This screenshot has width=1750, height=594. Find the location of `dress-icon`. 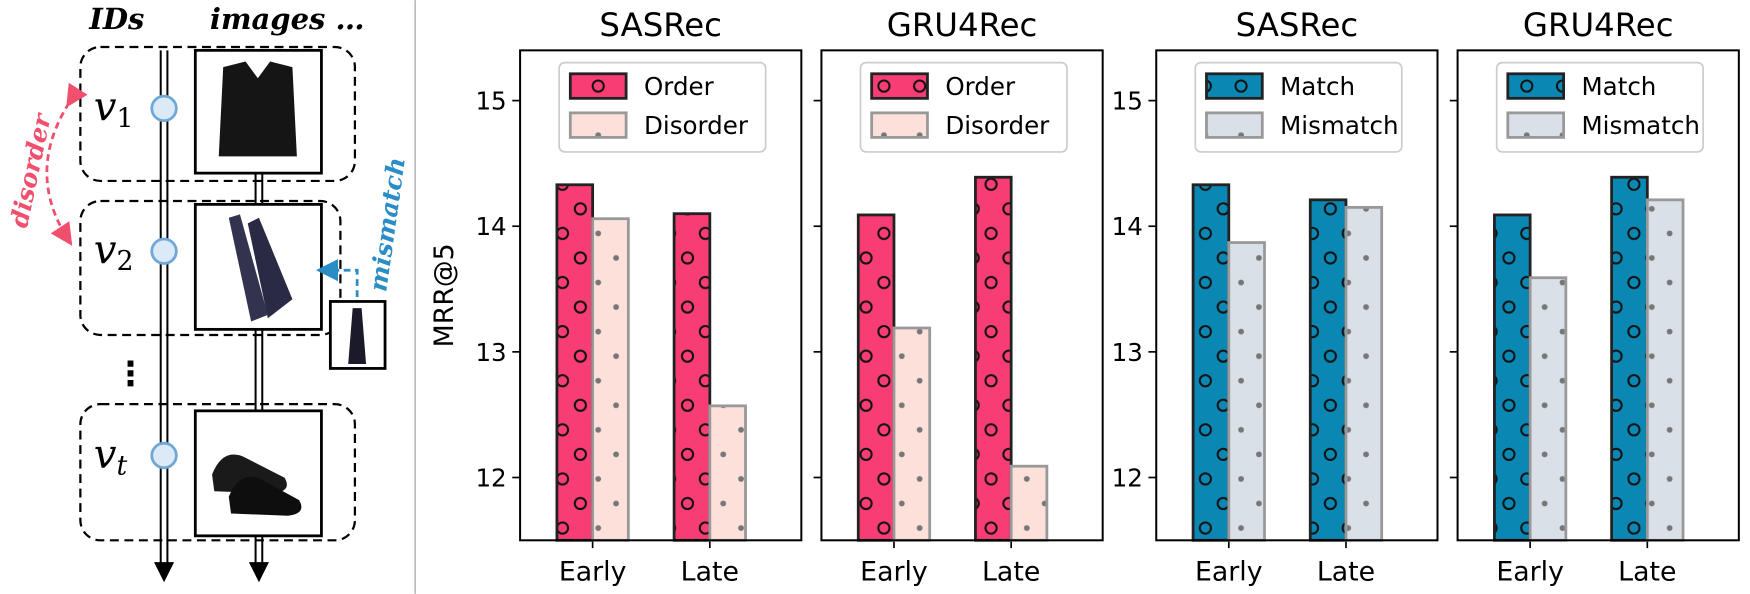

dress-icon is located at coordinates (357, 336).